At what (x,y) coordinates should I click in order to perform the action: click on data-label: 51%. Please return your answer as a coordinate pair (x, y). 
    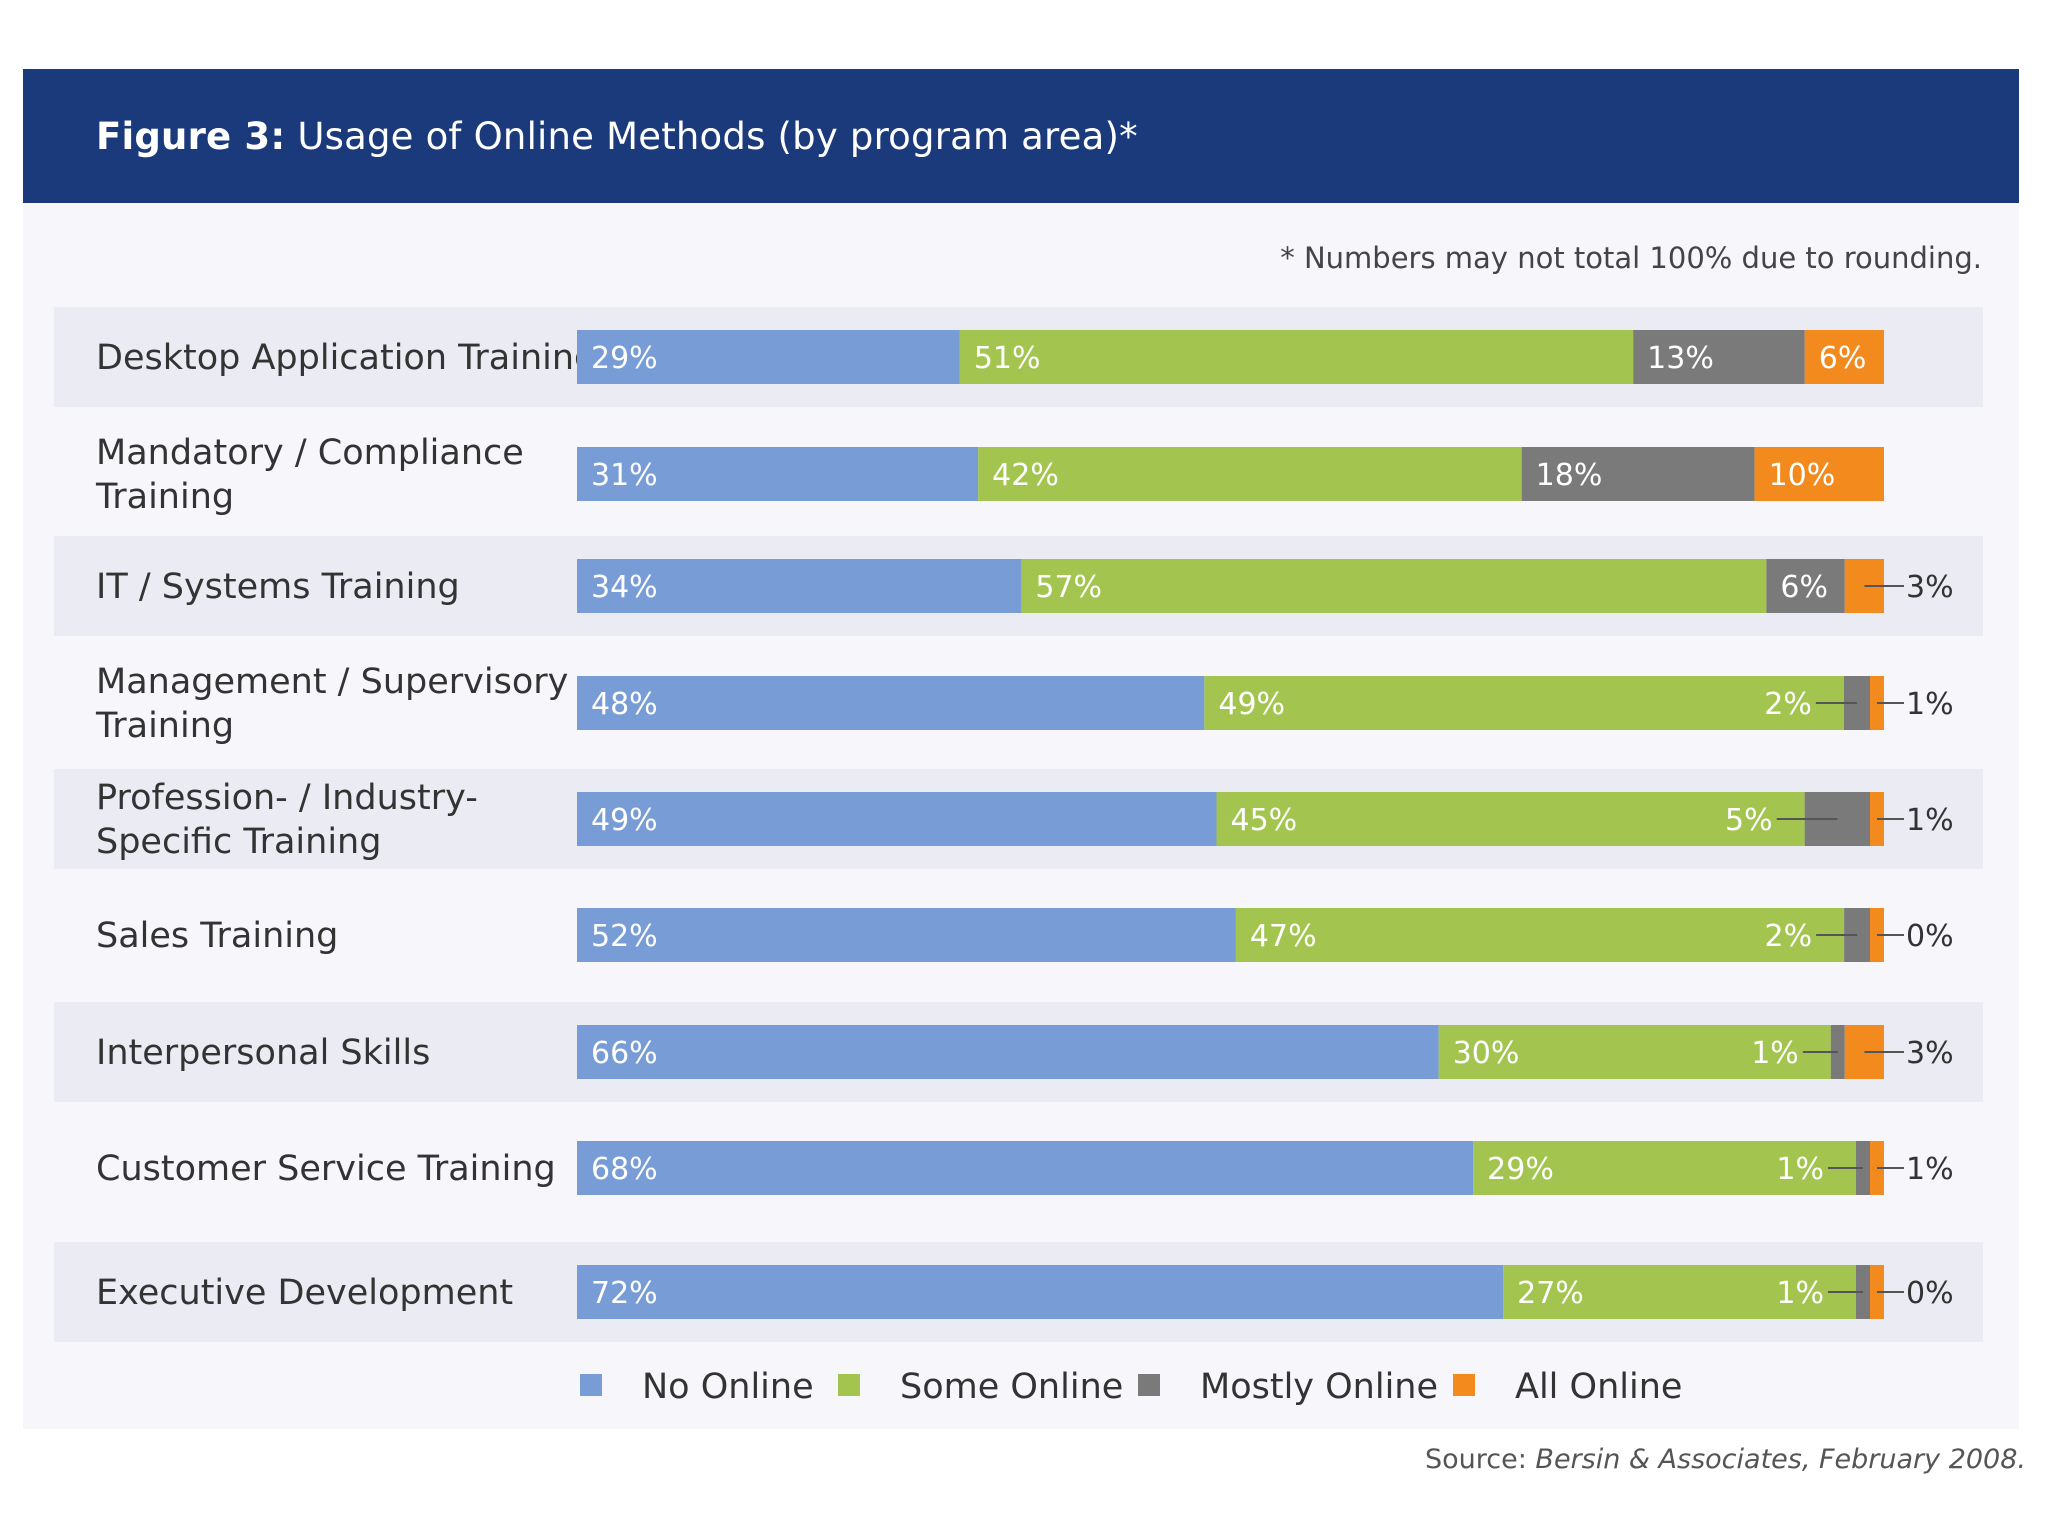
    Looking at the image, I should click on (1007, 358).